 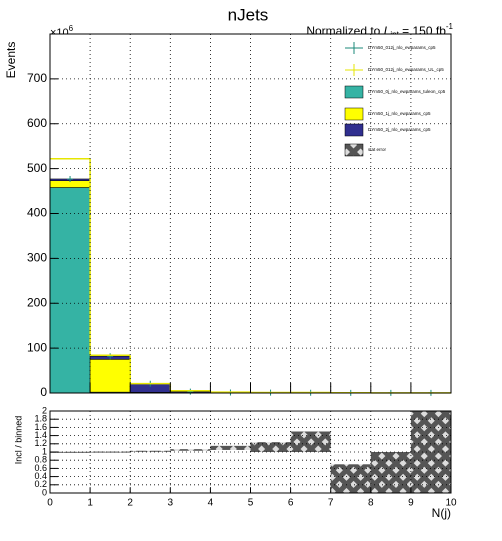 What do you see at coordinates (406, 69) in the screenshot?
I see `legend-label: DYm50_012j_nlo_ewparams_UL_cp5` at bounding box center [406, 69].